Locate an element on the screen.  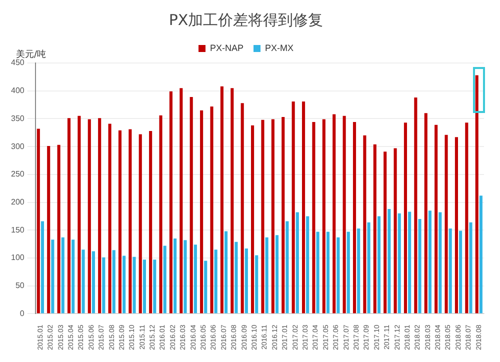
y-axis-title: 美元/吨 is located at coordinates (31, 54).